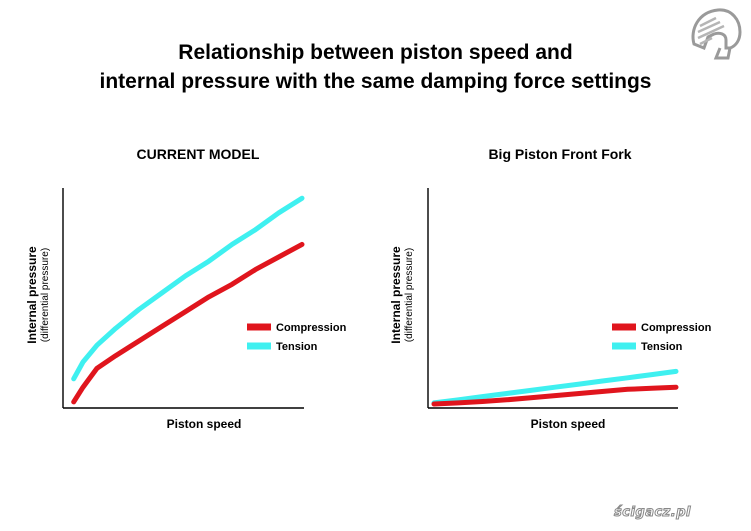 The height and width of the screenshot is (531, 751). Describe the element at coordinates (375, 52) in the screenshot. I see `title-line-1: Relationship between piston speed and` at that location.